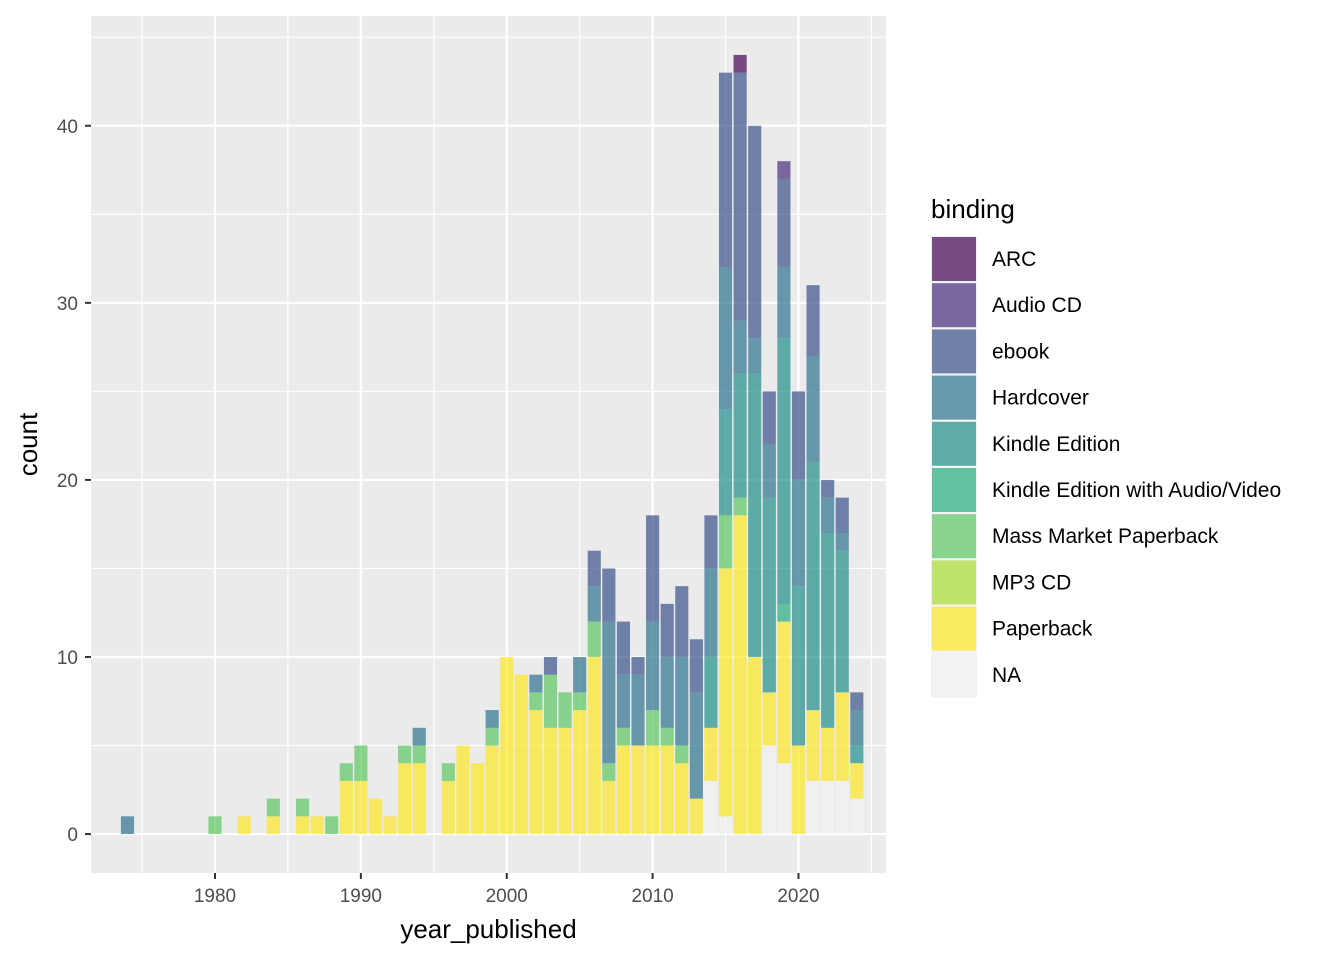 The image size is (1344, 965). I want to click on legend-label: ebook, so click(1021, 351).